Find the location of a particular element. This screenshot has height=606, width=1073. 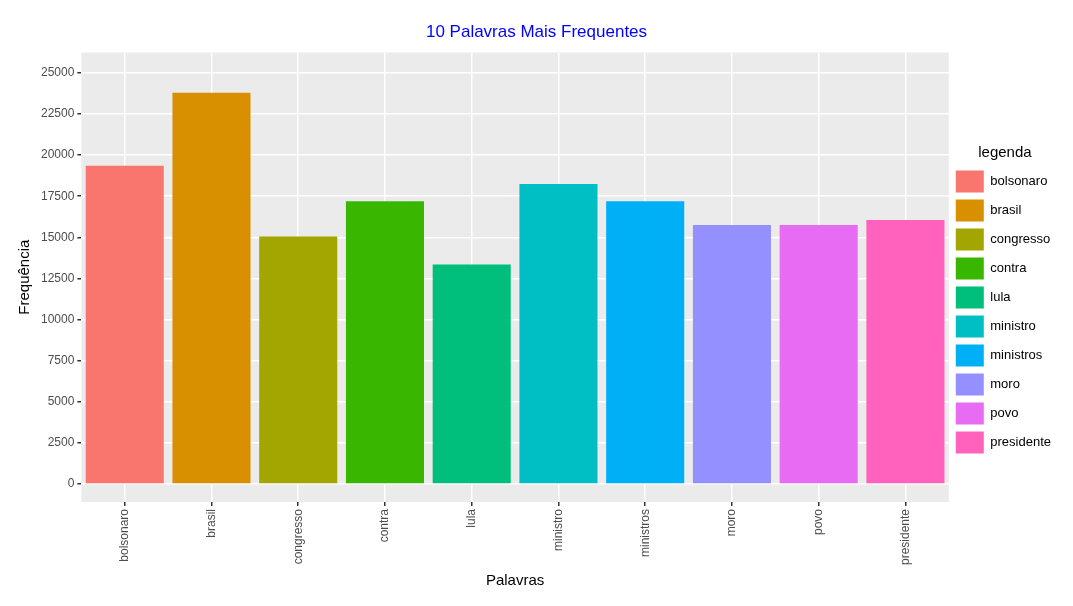

legend-label: ministro is located at coordinates (1013, 326).